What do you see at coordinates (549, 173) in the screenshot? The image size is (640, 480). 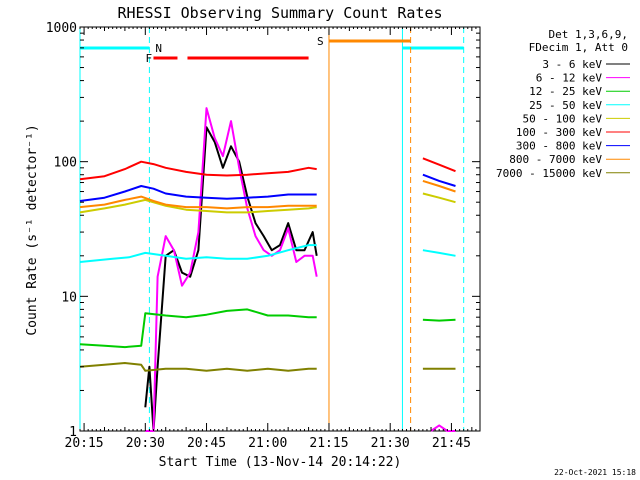 I see `legend-label: 7000 - 15000 keV` at bounding box center [549, 173].